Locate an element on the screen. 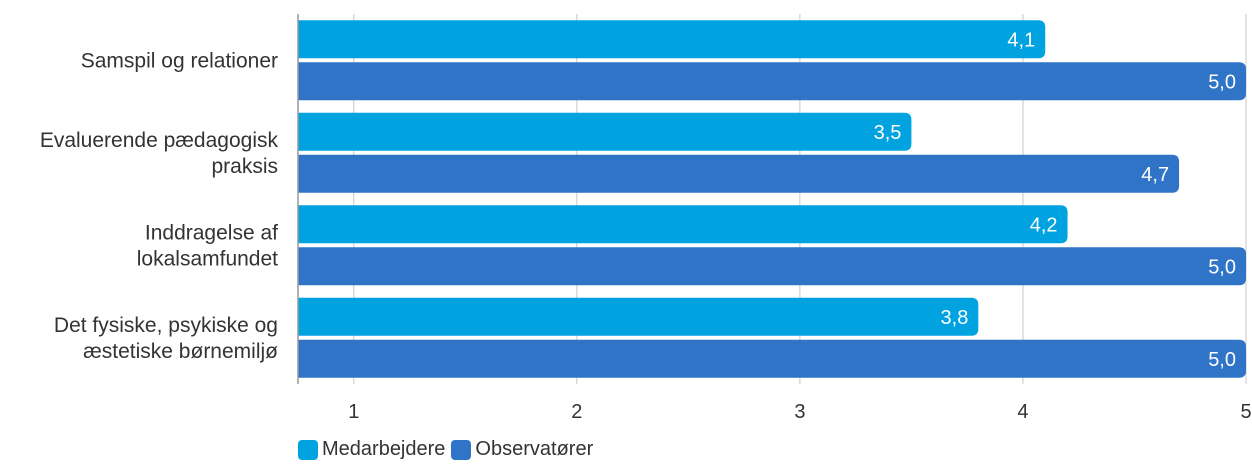  legend-item-medarbejdere: Medarbejdere is located at coordinates (371, 449).